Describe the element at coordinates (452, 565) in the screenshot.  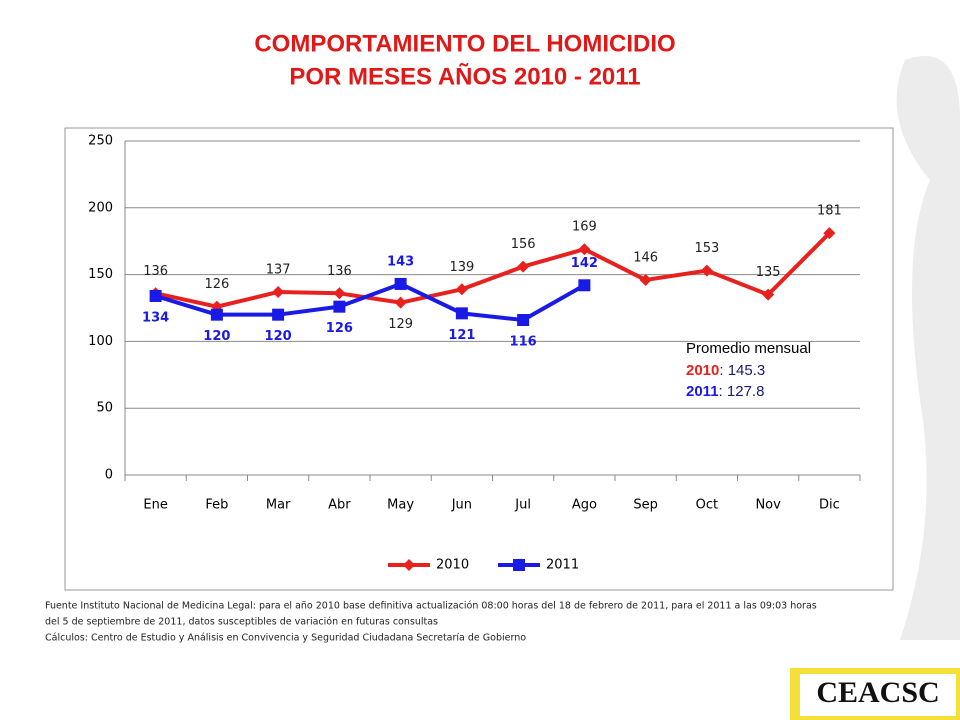
I see `legend-label: 2010` at that location.